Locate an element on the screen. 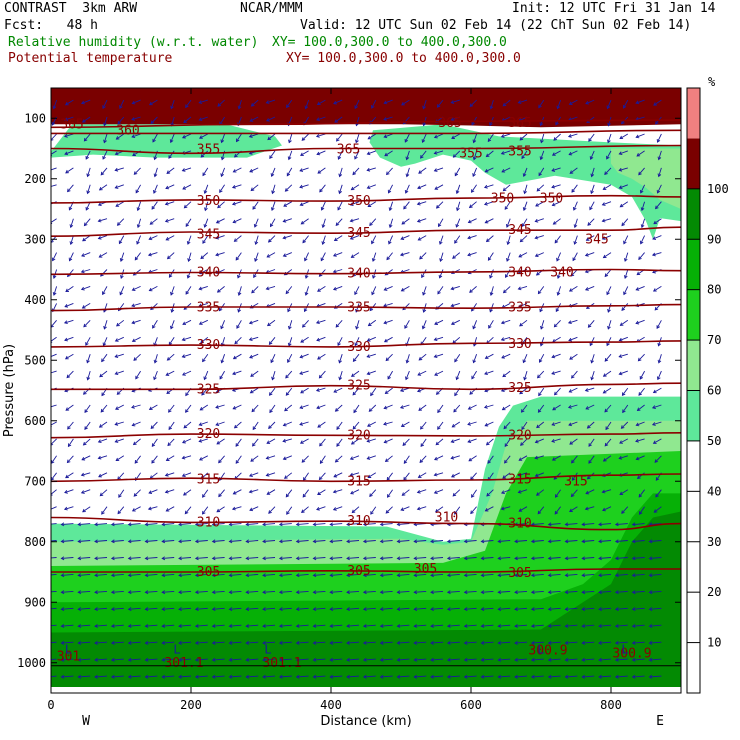  theta-label: 325 is located at coordinates (519, 388).